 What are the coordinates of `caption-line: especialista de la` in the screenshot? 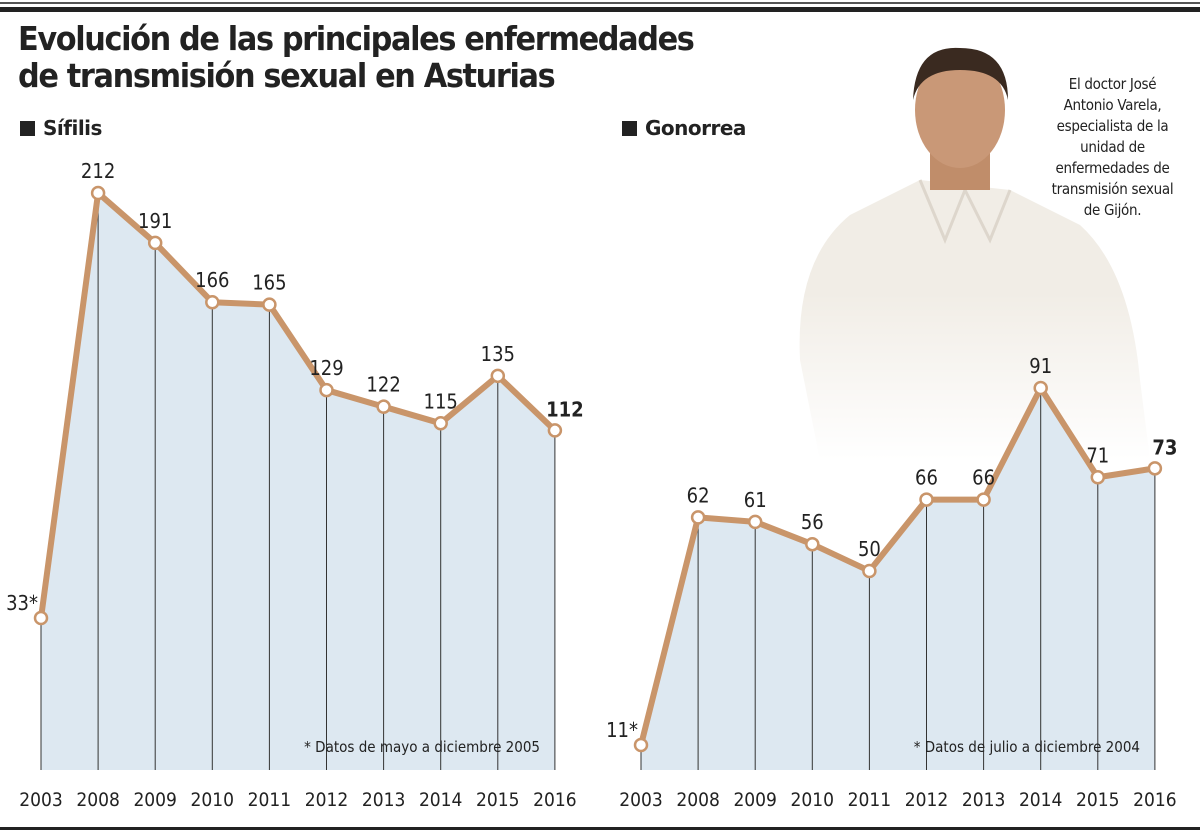 It's located at (1112, 126).